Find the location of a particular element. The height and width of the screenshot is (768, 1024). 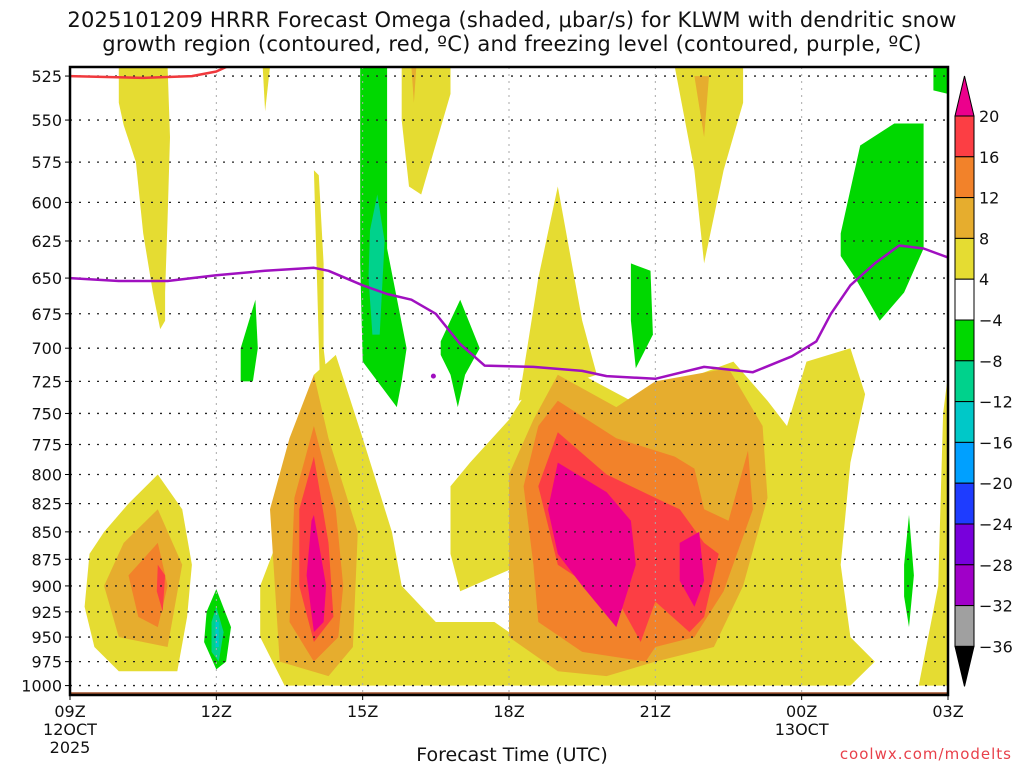

colorbar-arrow-top is located at coordinates (964, 96).